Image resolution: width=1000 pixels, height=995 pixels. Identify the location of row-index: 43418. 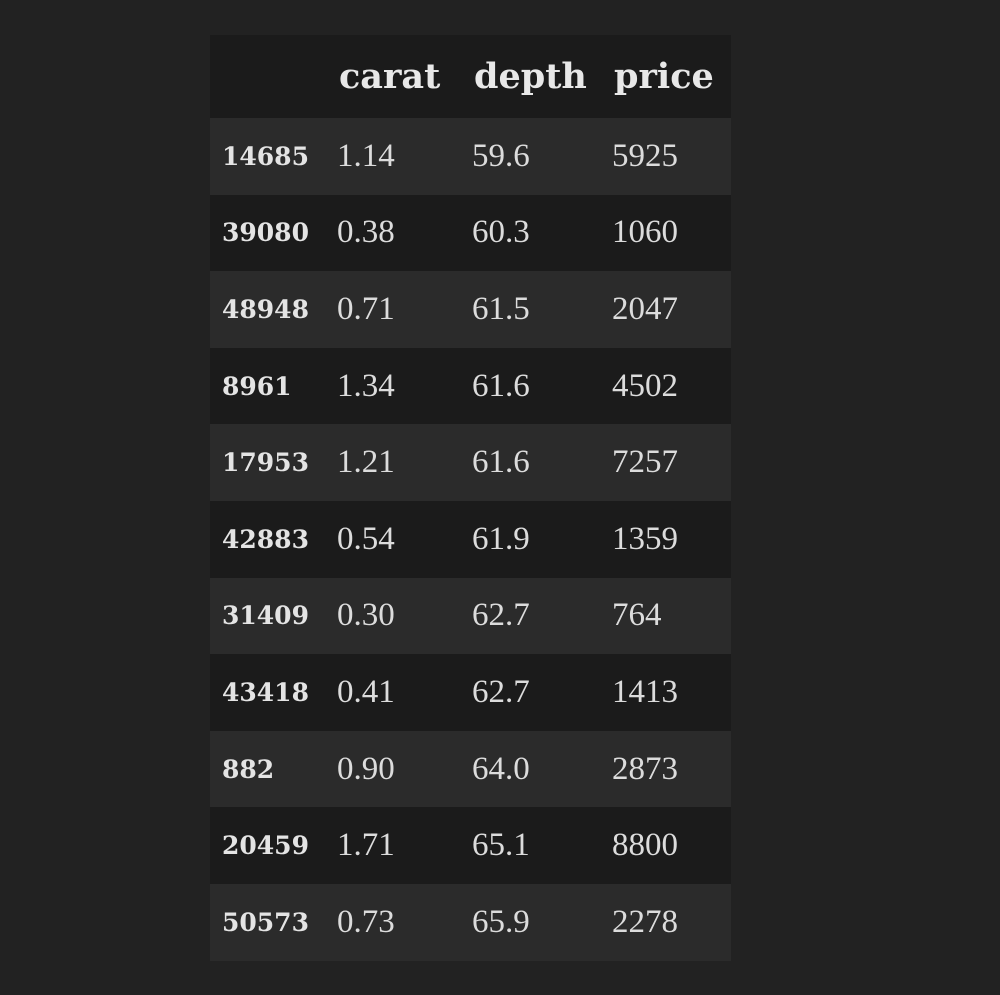
(265, 692).